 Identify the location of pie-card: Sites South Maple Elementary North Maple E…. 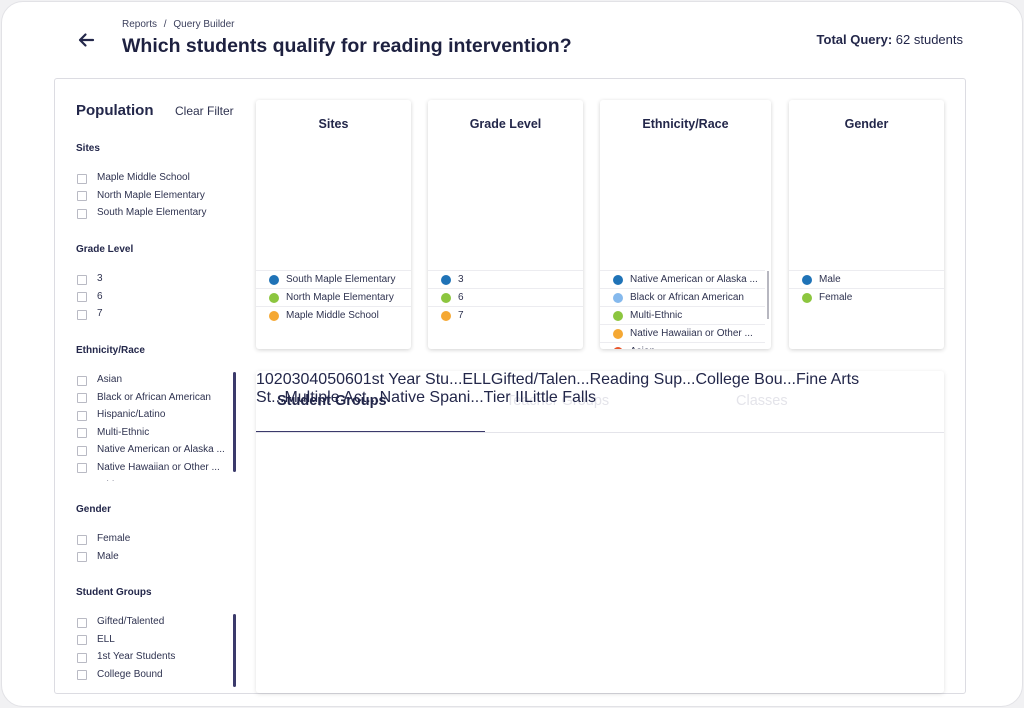
(333, 224).